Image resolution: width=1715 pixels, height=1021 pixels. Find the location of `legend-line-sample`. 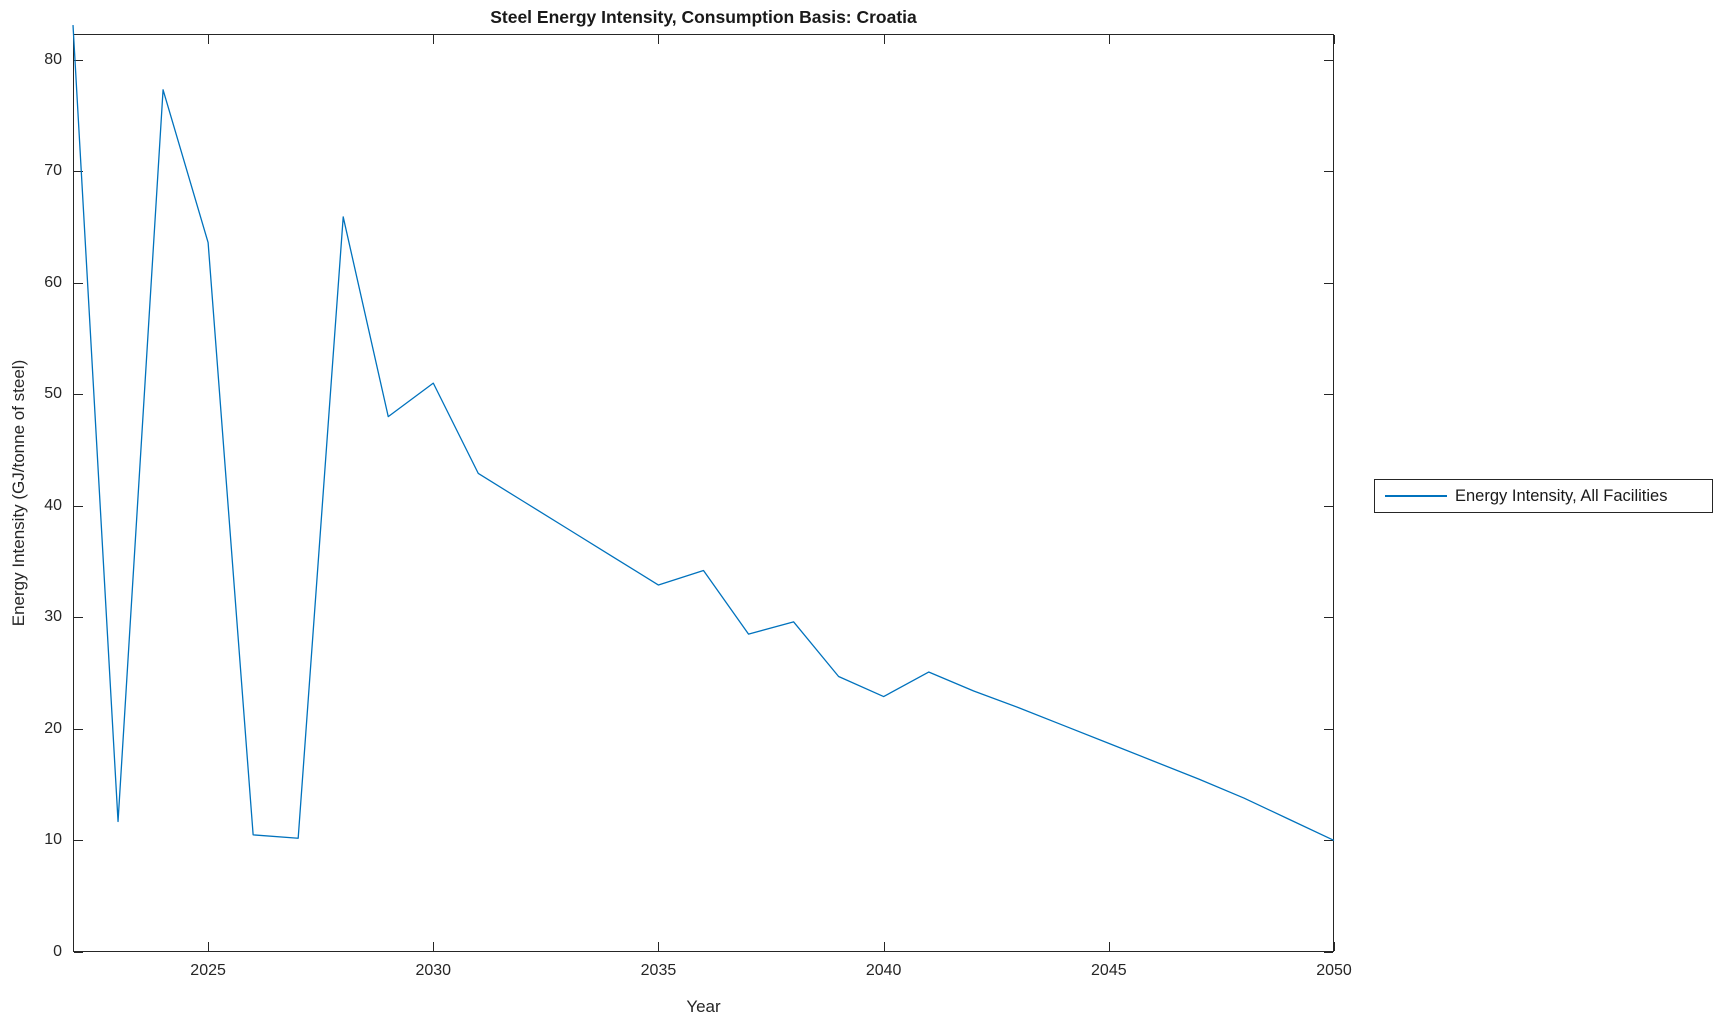

legend-line-sample is located at coordinates (1416, 496).